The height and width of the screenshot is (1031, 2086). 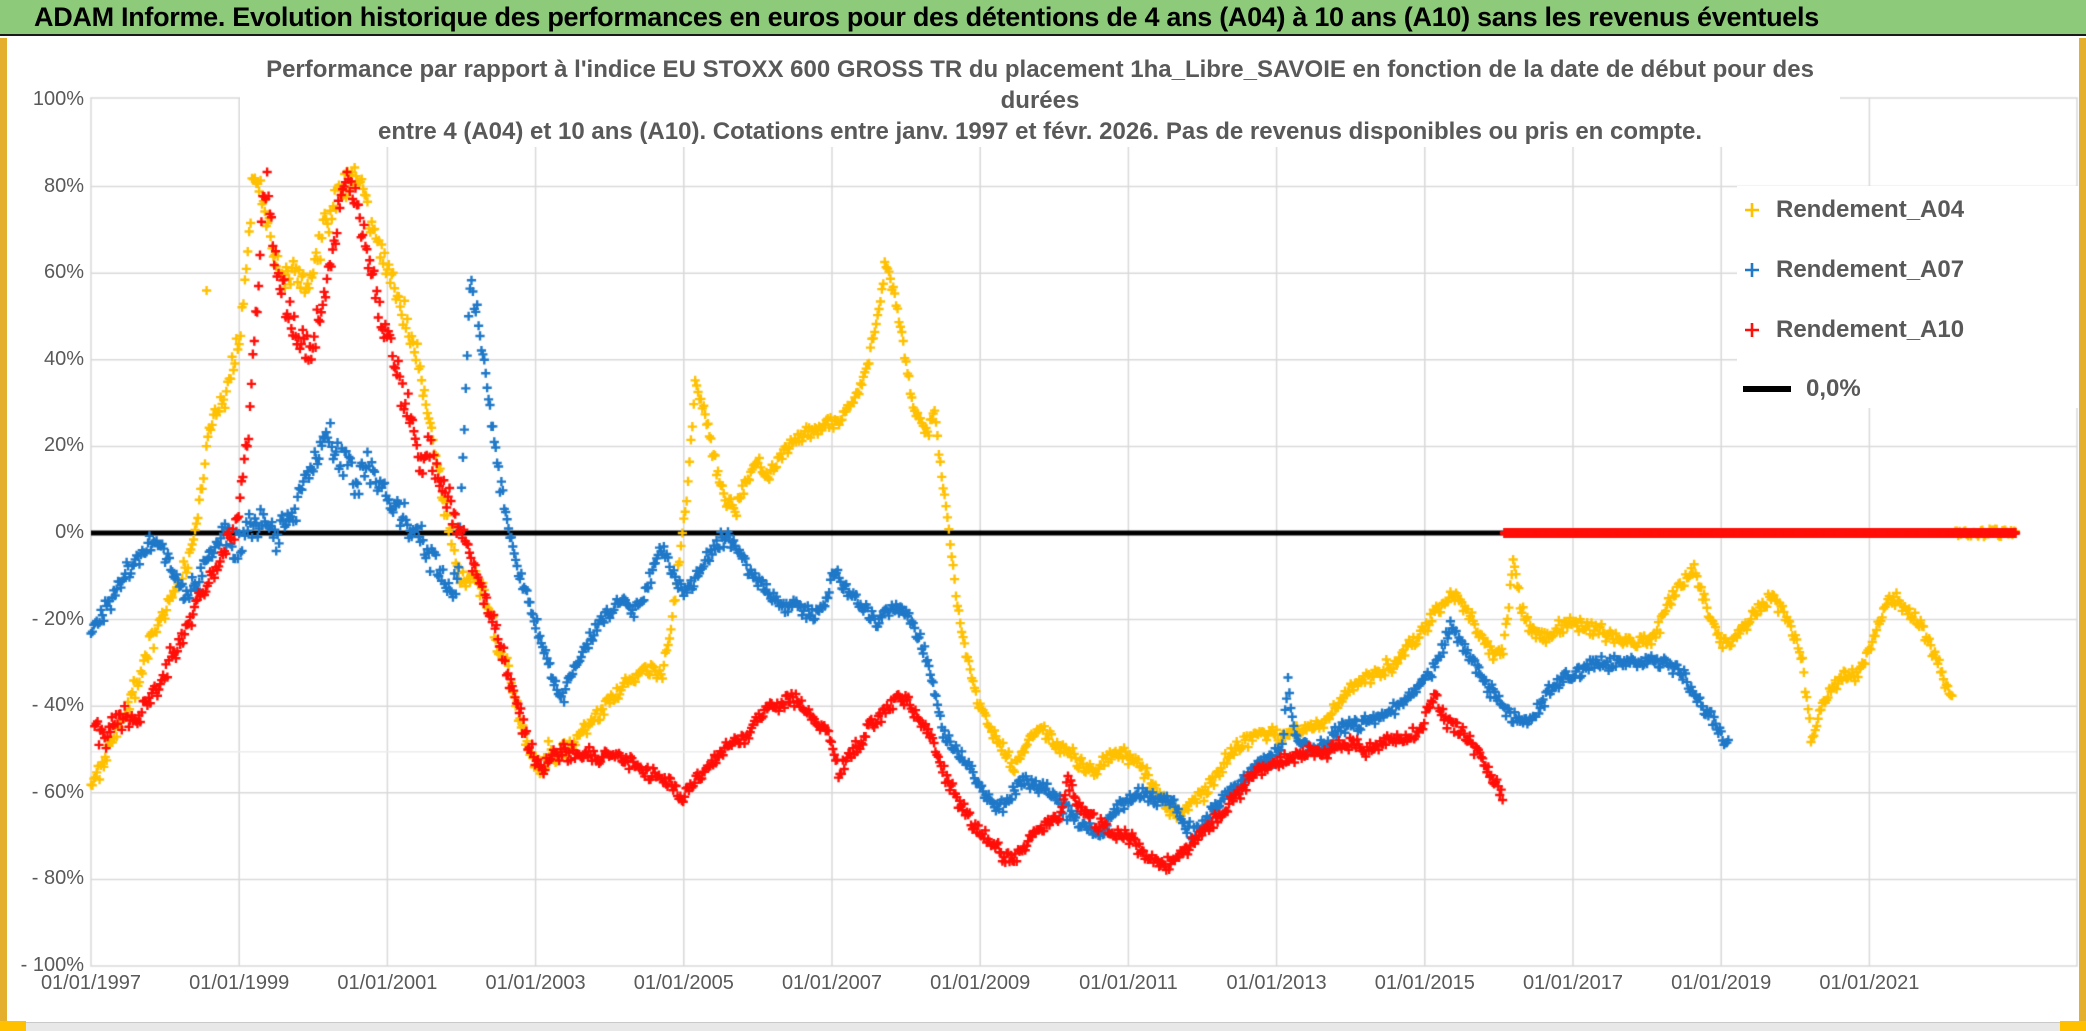 I want to click on x-tick-label: 01/01/2001, so click(x=387, y=983).